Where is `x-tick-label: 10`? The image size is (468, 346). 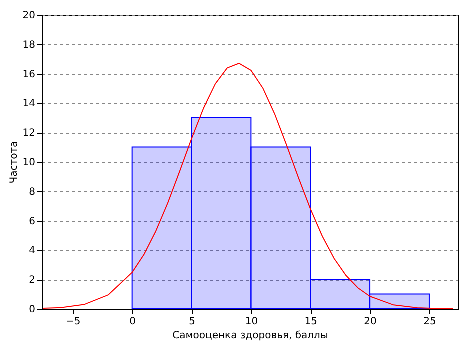 x-tick-label: 10 is located at coordinates (251, 322).